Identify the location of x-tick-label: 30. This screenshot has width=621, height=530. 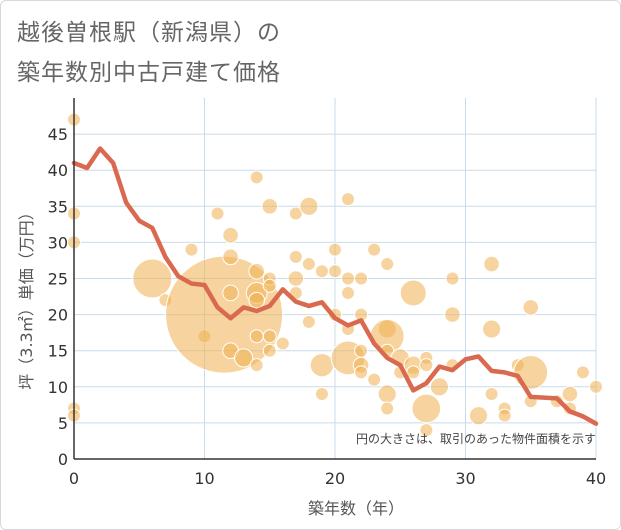
(465, 478).